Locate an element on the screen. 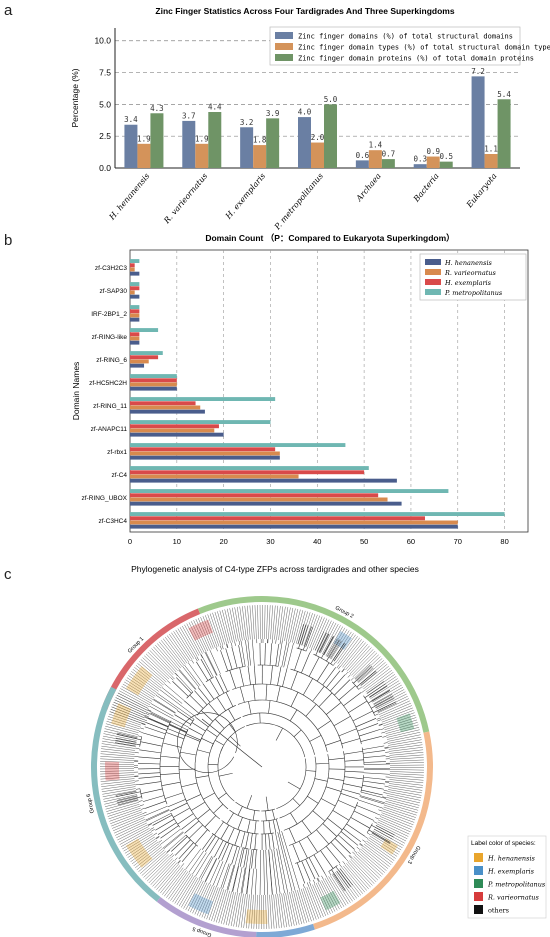 The height and width of the screenshot is (937, 550). chart-c-group-ring is located at coordinates (206, 917).